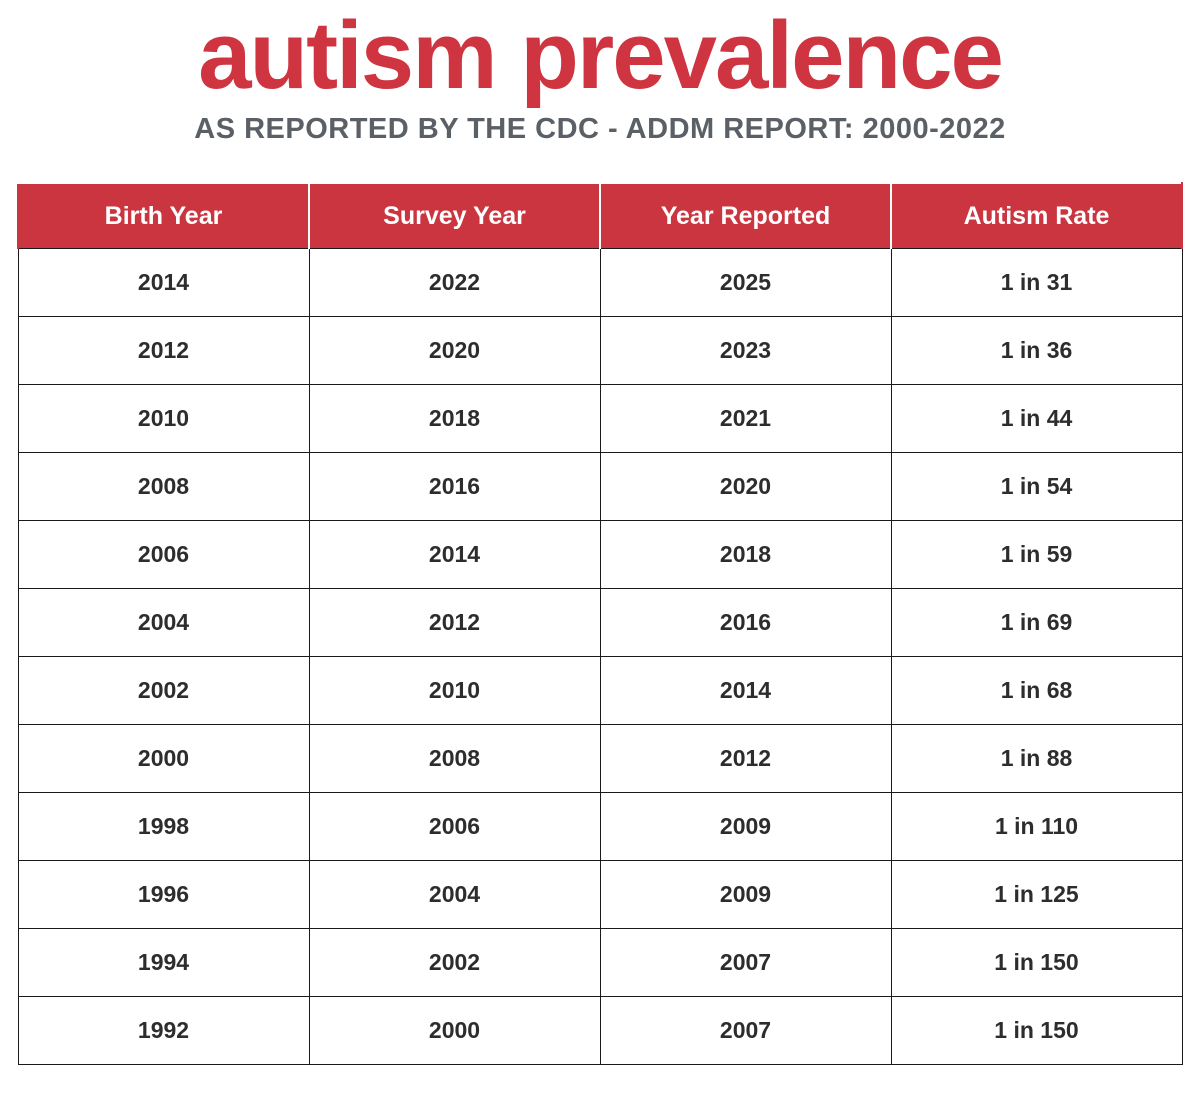 Image resolution: width=1200 pixels, height=1109 pixels. Describe the element at coordinates (1036, 827) in the screenshot. I see `table-cell: 1 in 110` at that location.